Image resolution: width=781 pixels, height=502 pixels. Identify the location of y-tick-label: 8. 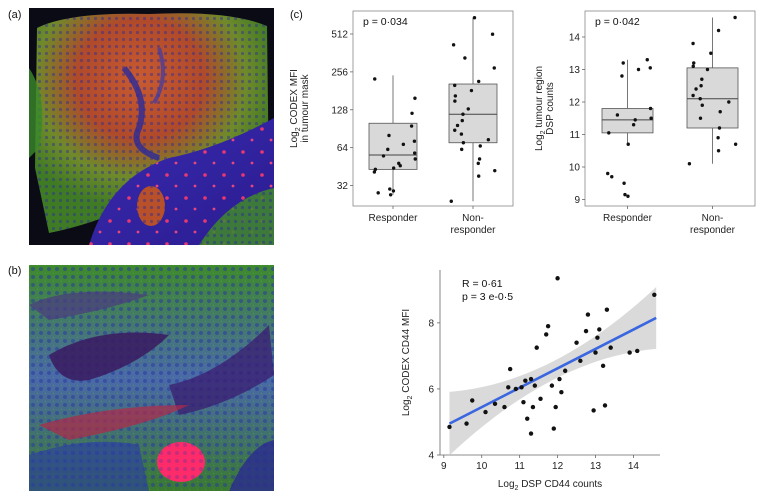
(431, 323).